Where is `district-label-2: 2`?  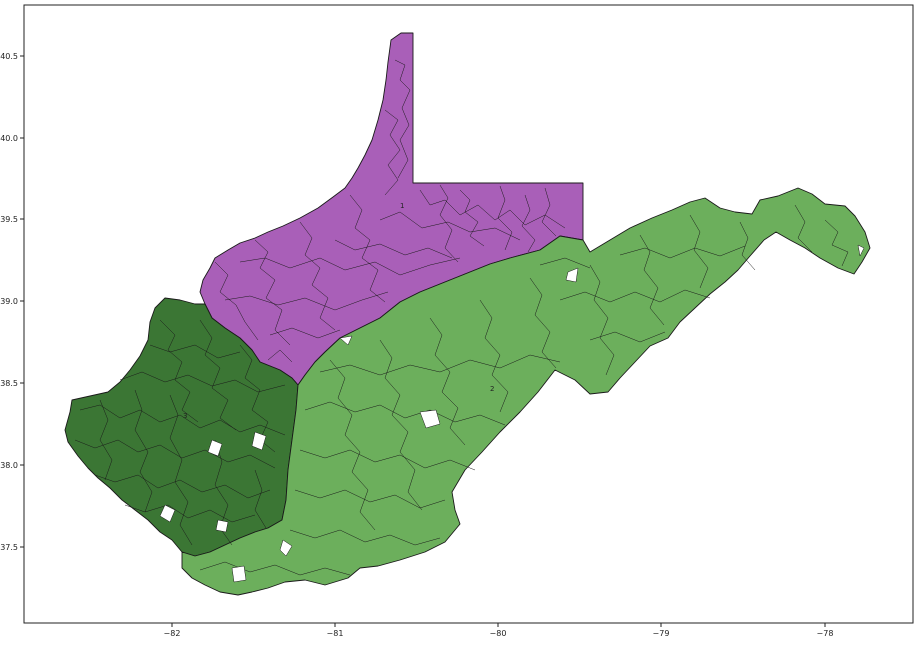
district-label-2: 2 is located at coordinates (492, 389).